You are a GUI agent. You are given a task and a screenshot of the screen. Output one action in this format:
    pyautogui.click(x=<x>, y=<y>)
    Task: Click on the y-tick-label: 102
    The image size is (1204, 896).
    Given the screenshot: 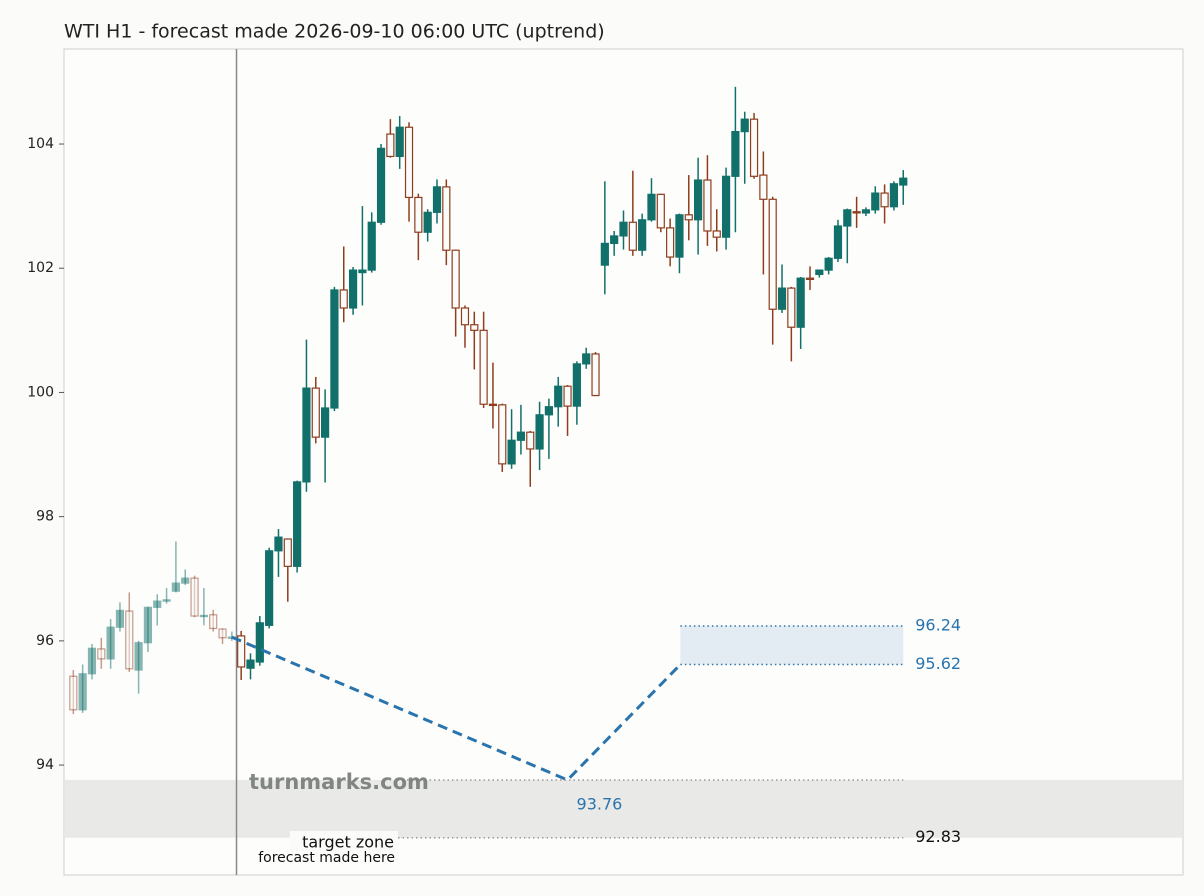 What is the action you would take?
    pyautogui.click(x=40, y=268)
    